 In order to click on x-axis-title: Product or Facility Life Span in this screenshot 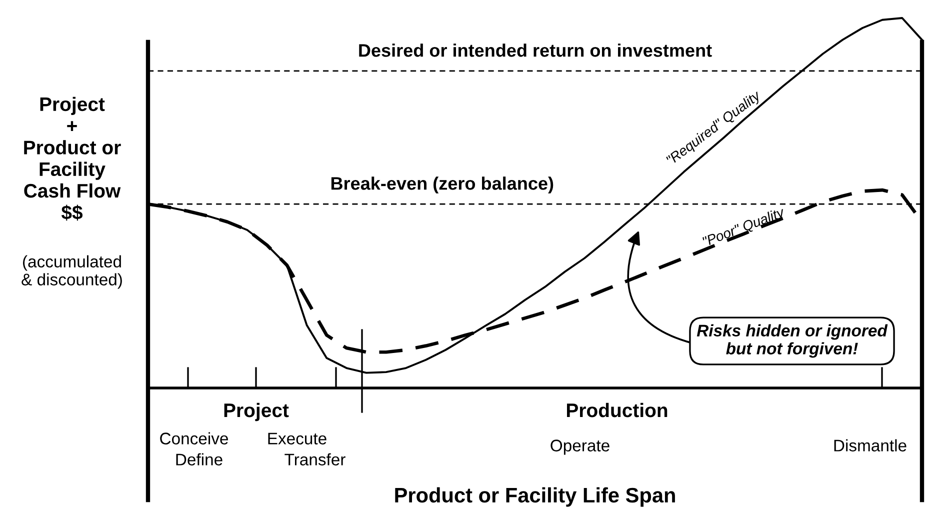, I will do `click(535, 497)`.